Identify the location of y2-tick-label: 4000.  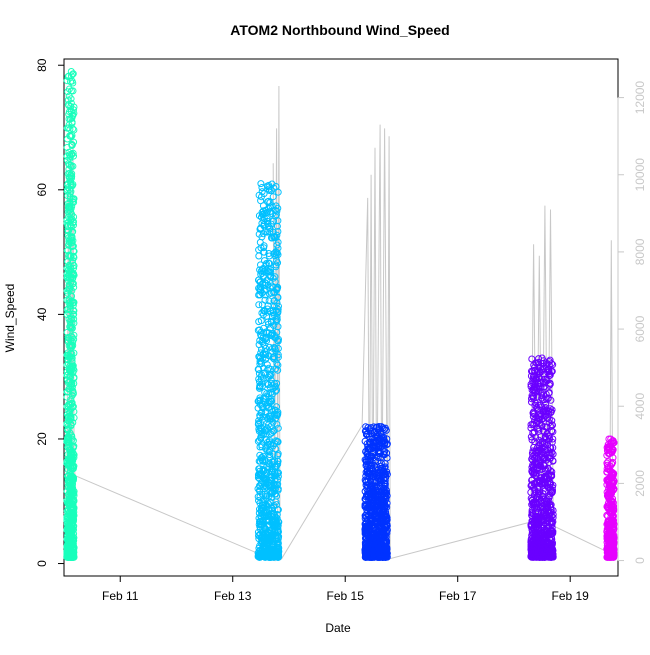
(640, 406).